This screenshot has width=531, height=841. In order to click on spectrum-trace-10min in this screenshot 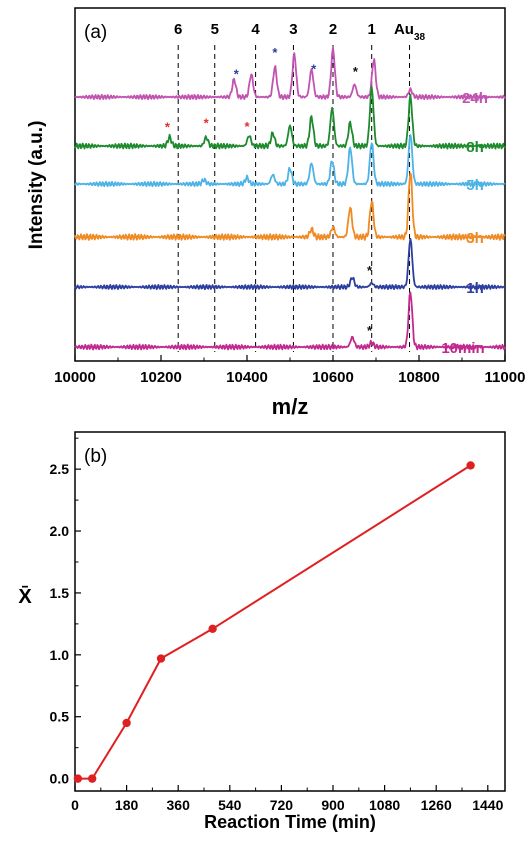, I will do `click(290, 321)`.